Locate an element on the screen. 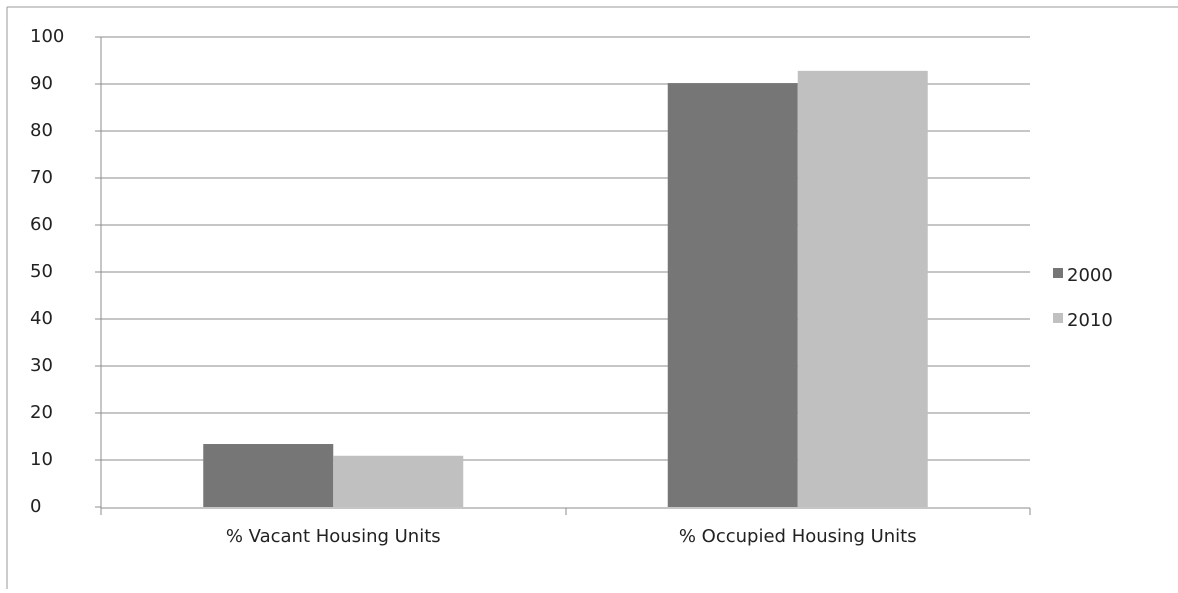 The height and width of the screenshot is (593, 1178). y-tick-label: 30 is located at coordinates (41, 365).